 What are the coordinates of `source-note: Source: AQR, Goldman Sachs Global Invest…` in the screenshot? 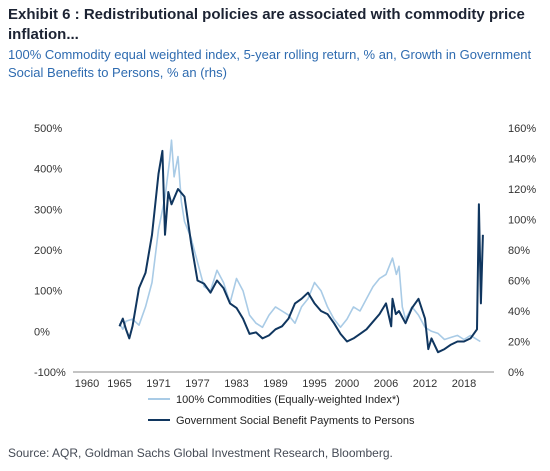 It's located at (200, 453).